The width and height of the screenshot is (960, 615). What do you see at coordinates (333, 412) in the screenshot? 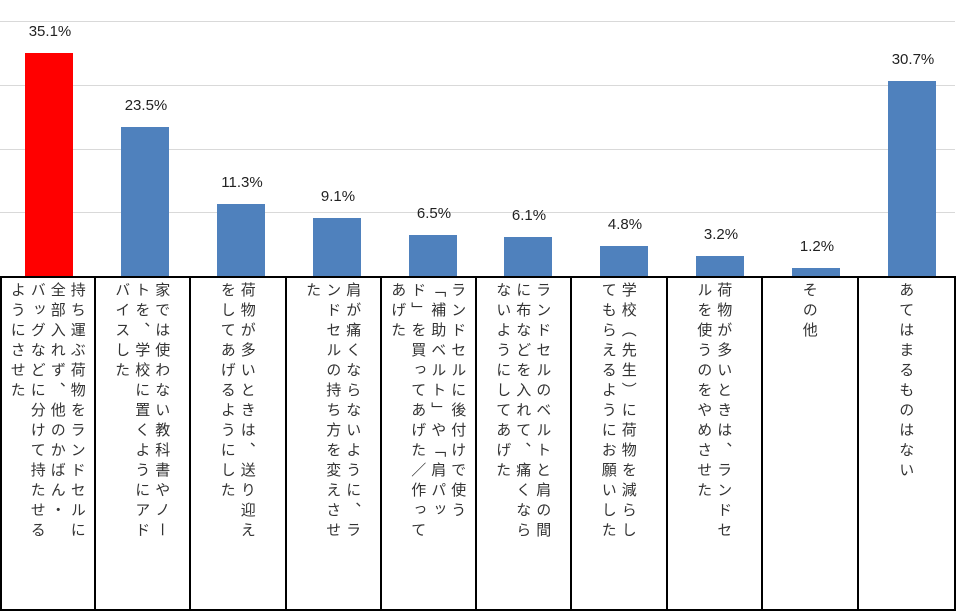
I see `category-label: 肩が痛くならないように、ラ ンドセルの持ち方を変えさせ た` at bounding box center [333, 412].